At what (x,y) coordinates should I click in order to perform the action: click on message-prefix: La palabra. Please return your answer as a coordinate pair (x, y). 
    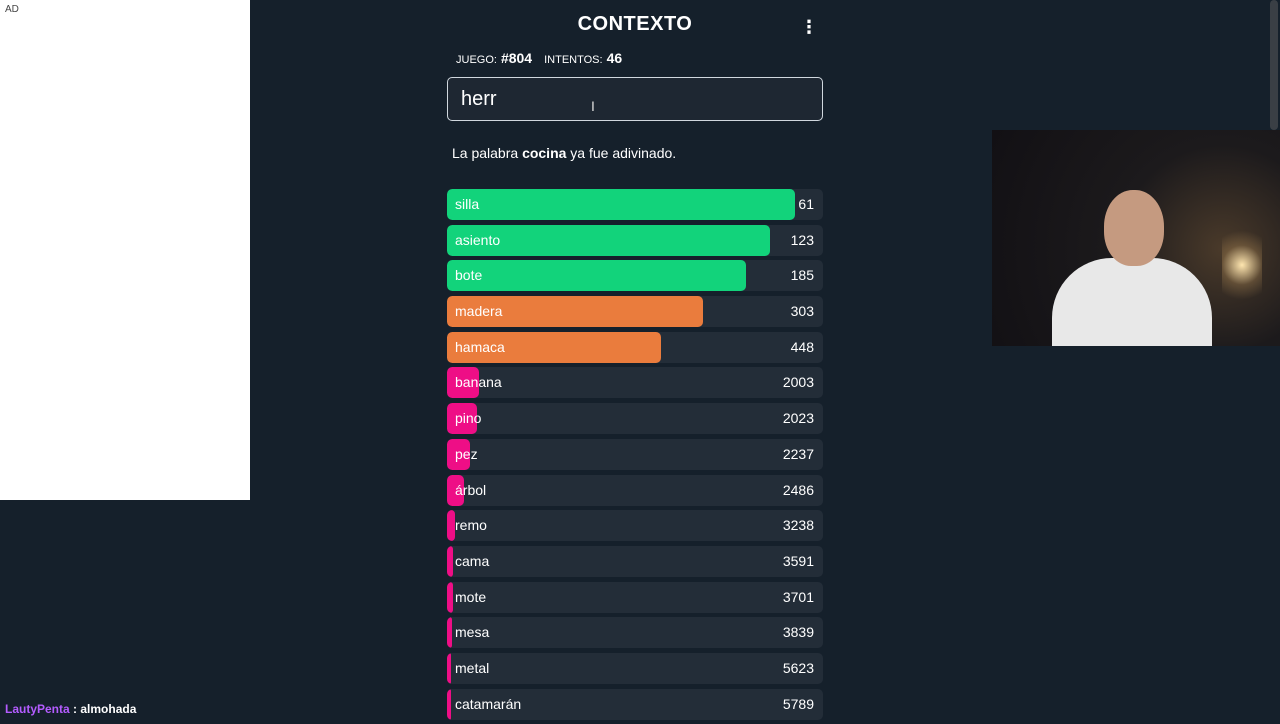
    Looking at the image, I should click on (487, 153).